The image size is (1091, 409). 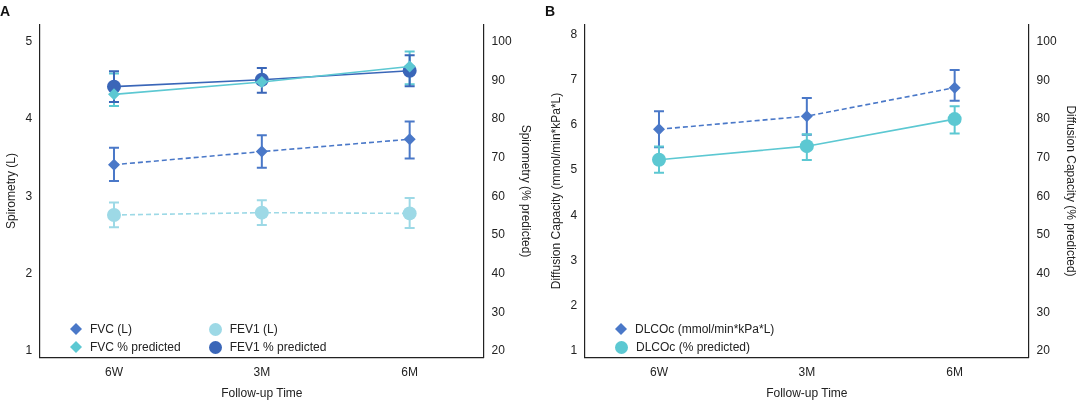 What do you see at coordinates (550, 11) in the screenshot?
I see `chart-title: B` at bounding box center [550, 11].